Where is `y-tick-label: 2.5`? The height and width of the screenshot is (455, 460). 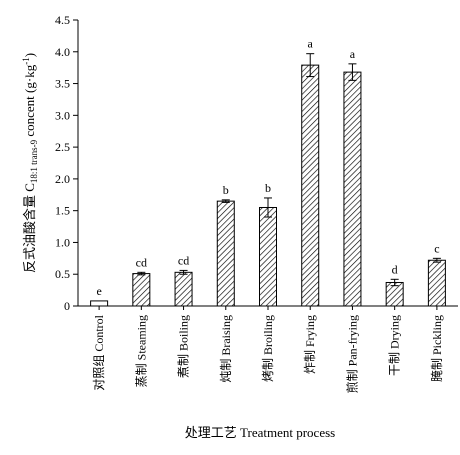
y-tick-label: 2.5 is located at coordinates (62, 147).